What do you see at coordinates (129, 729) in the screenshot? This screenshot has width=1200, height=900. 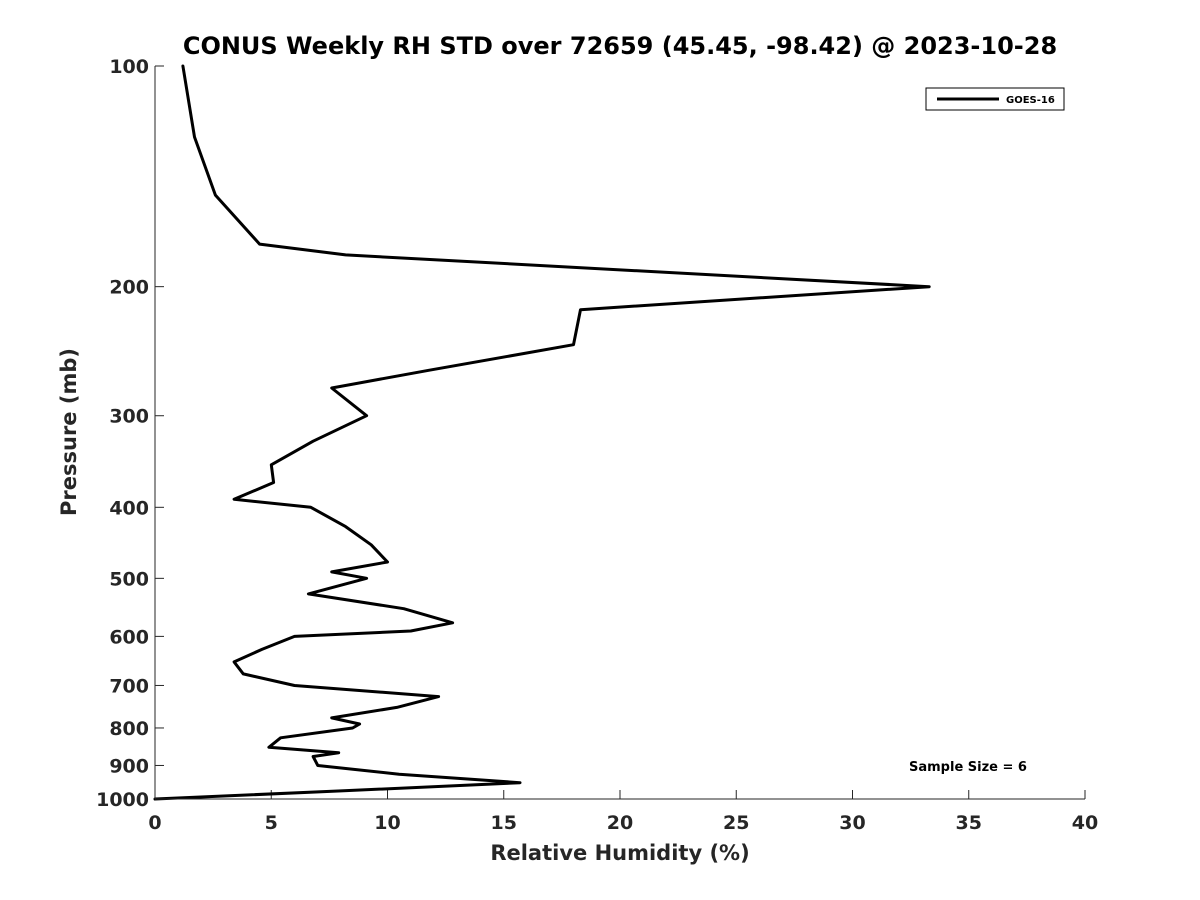 I see `y-tick-label: 800` at bounding box center [129, 729].